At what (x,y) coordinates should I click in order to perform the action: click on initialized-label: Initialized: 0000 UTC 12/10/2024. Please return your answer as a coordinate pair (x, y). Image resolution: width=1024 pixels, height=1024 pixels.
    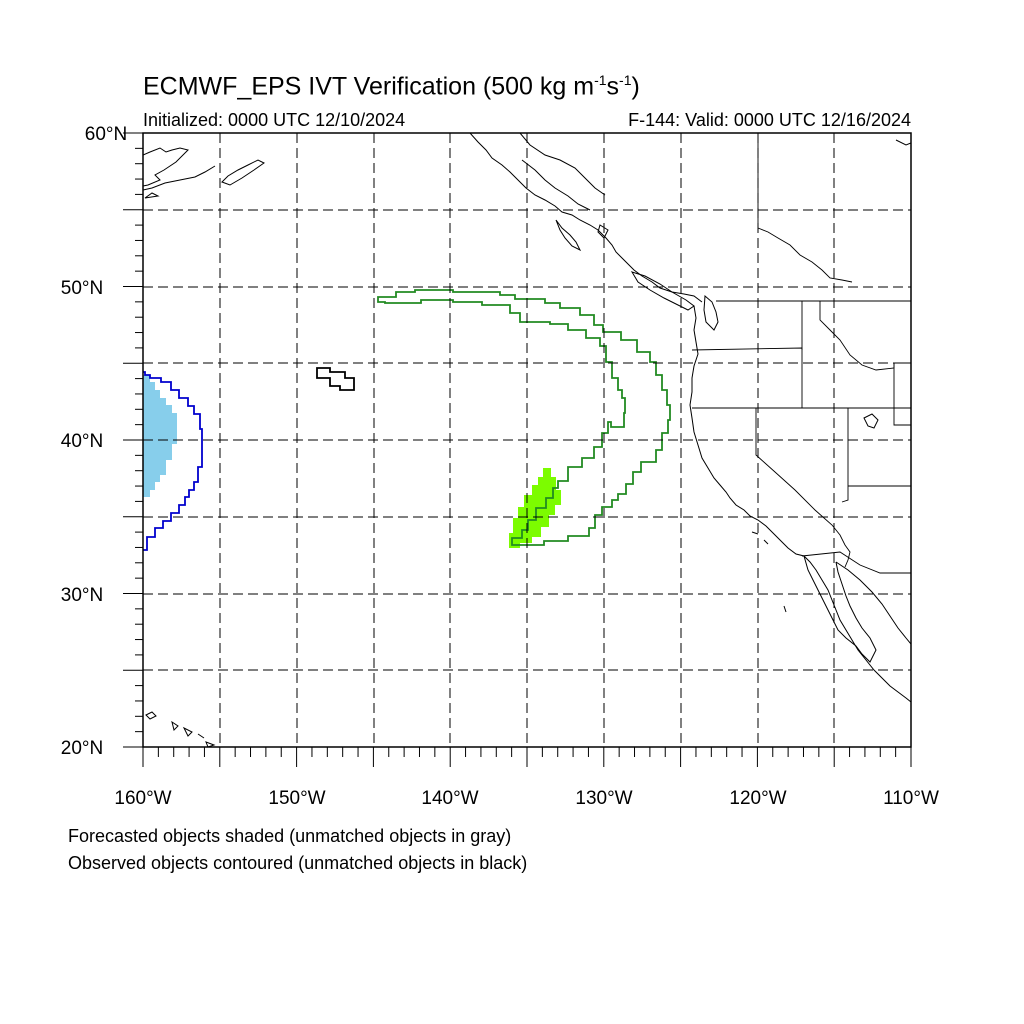
    Looking at the image, I should click on (274, 120).